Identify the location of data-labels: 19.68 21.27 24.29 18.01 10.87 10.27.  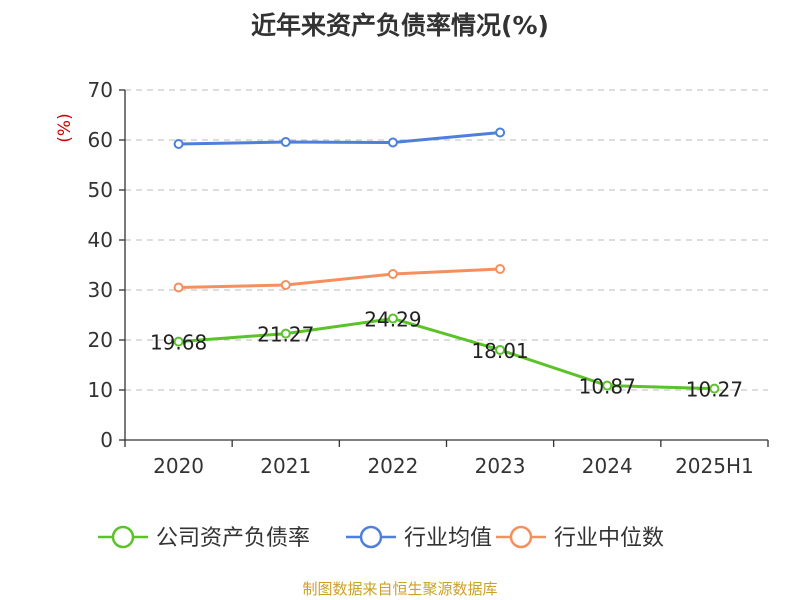
(446, 355).